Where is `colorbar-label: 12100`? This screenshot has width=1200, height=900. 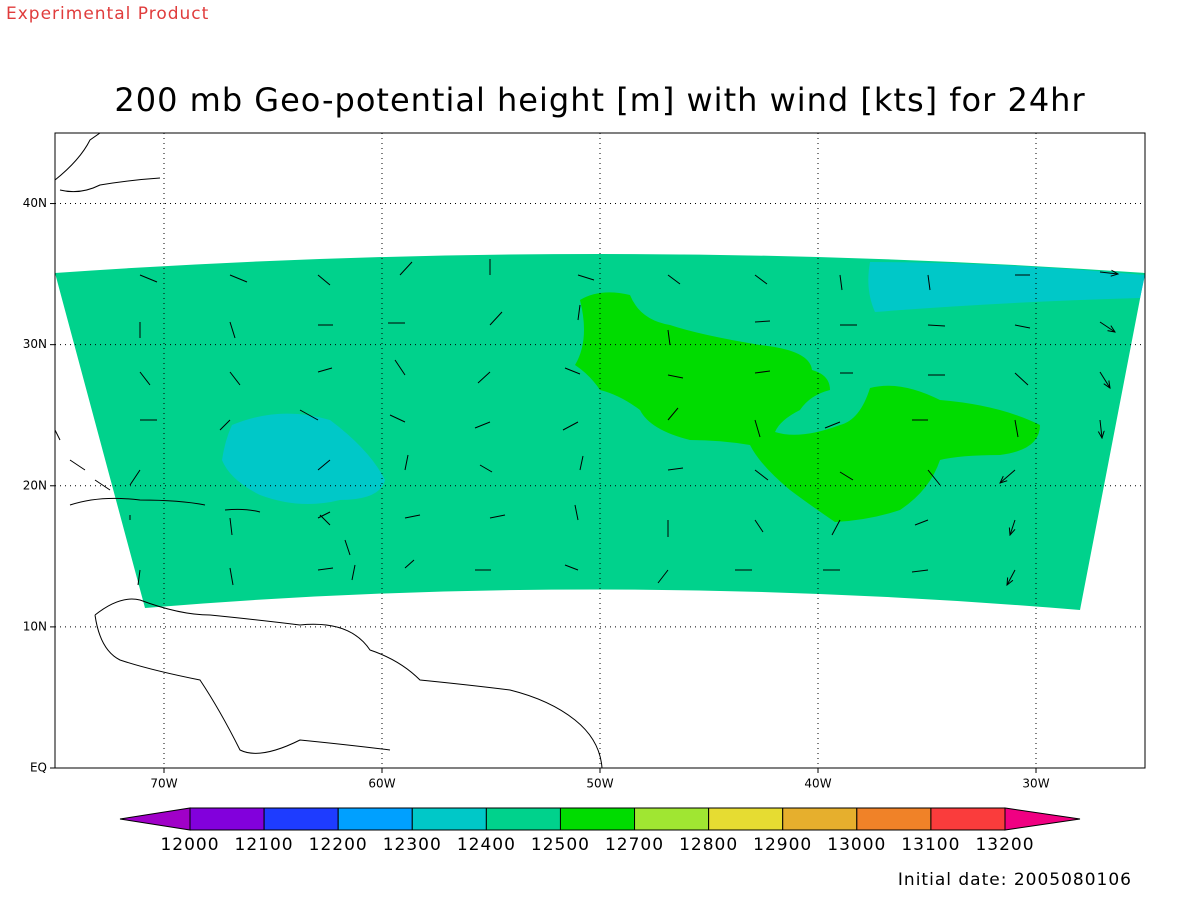 colorbar-label: 12100 is located at coordinates (264, 845).